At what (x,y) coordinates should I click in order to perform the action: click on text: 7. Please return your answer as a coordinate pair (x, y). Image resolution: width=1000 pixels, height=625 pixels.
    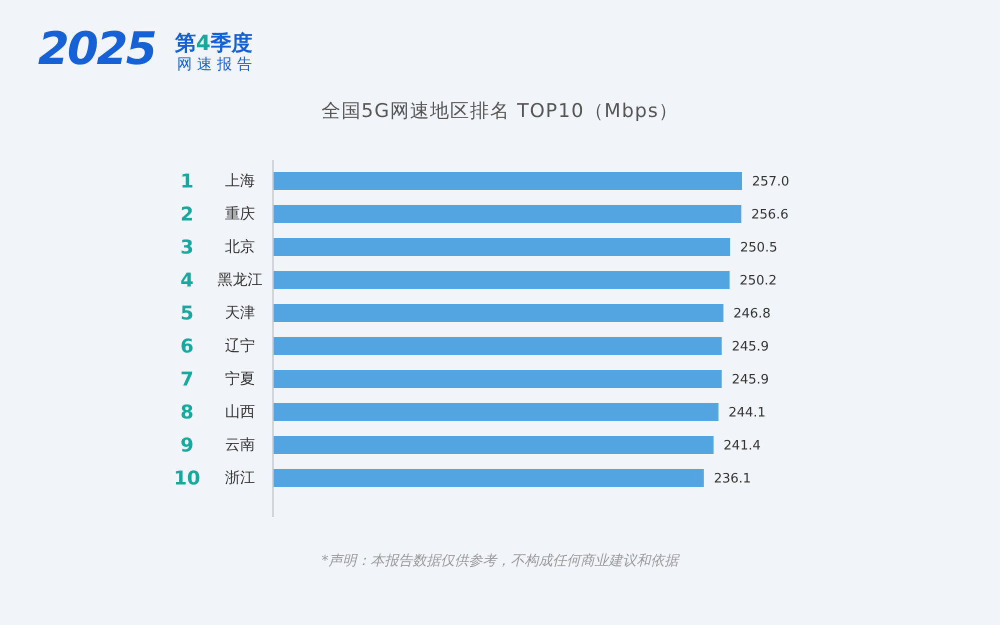
    Looking at the image, I should click on (187, 379).